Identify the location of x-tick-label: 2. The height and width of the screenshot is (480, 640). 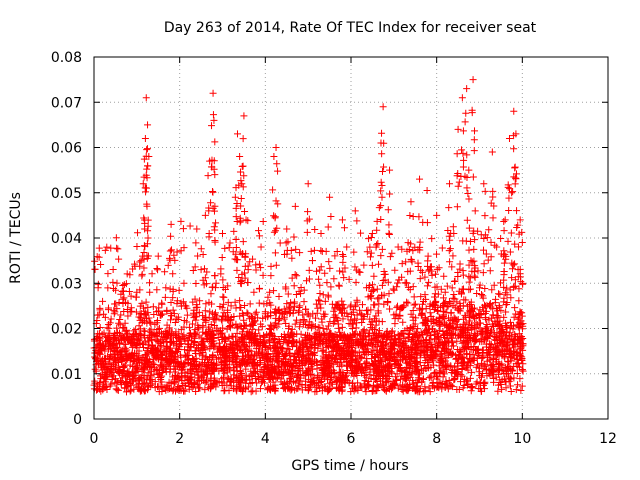
(179, 439).